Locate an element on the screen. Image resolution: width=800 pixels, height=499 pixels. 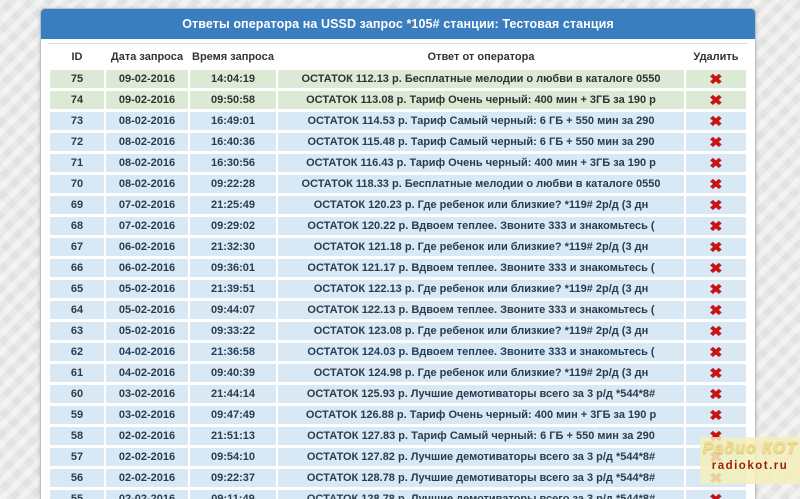
cell-time: 21:51:13 is located at coordinates (233, 436).